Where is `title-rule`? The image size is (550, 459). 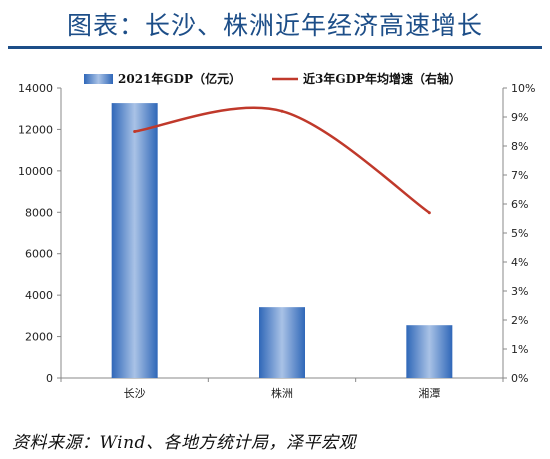 title-rule is located at coordinates (275, 47).